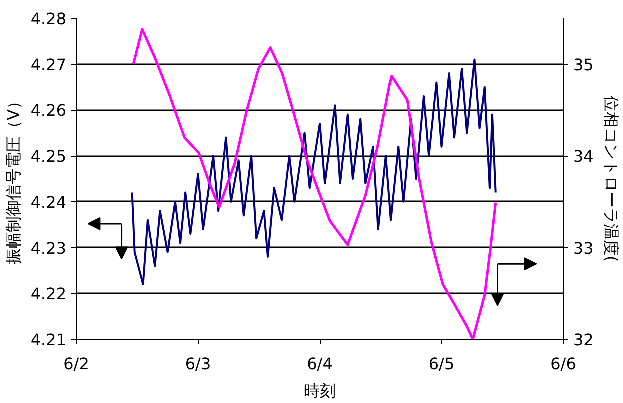 This screenshot has width=623, height=403. Describe the element at coordinates (48, 202) in the screenshot. I see `y-tick-label: 4.24` at that location.